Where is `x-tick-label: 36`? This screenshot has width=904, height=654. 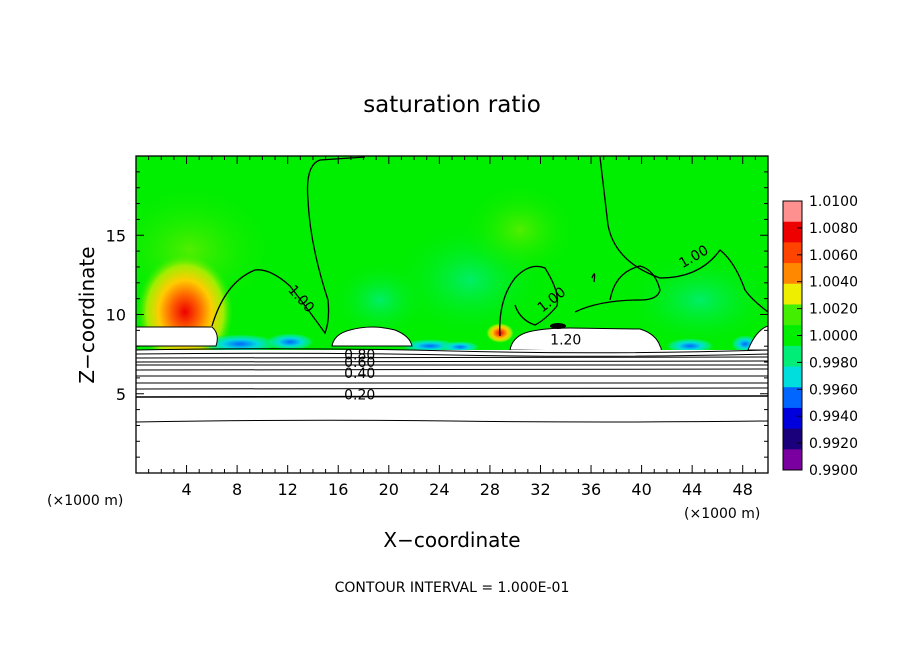
x-tick-label: 36 is located at coordinates (591, 489).